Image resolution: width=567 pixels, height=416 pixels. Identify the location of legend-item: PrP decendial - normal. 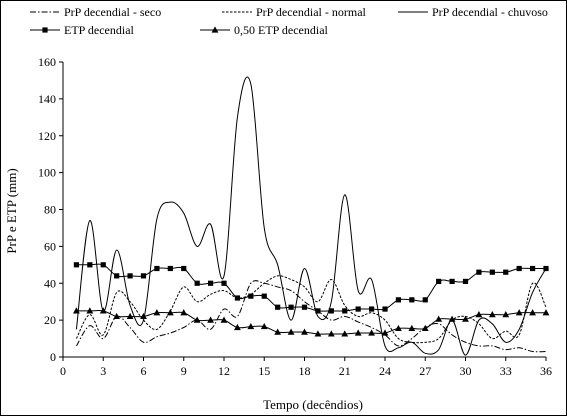
(294, 12).